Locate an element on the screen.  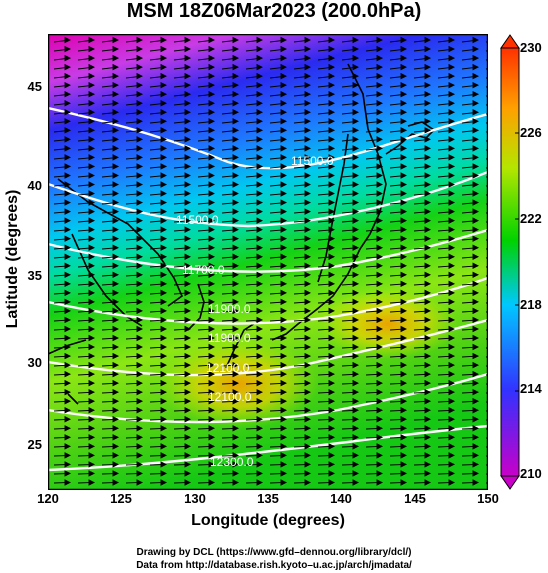
colorbar-tick: 226 is located at coordinates (531, 132).